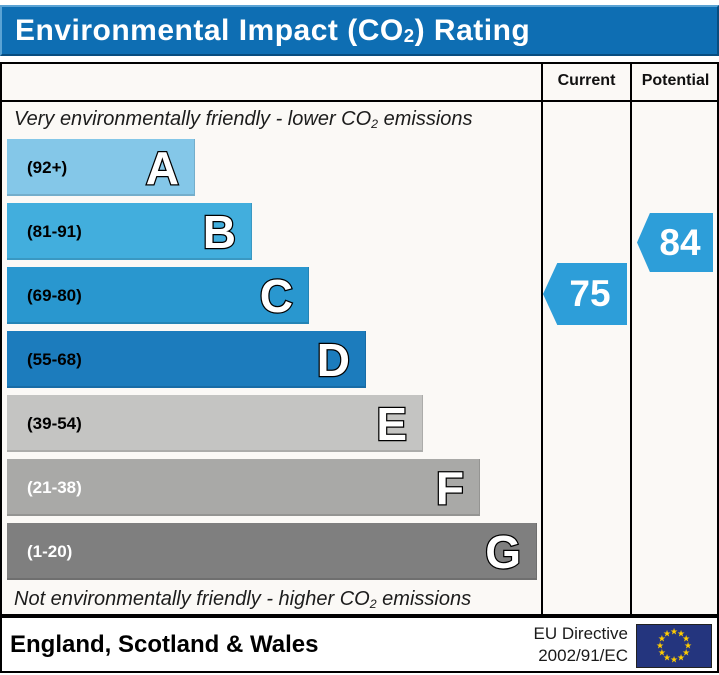  Describe the element at coordinates (631, 339) in the screenshot. I see `potential-column-divider` at that location.